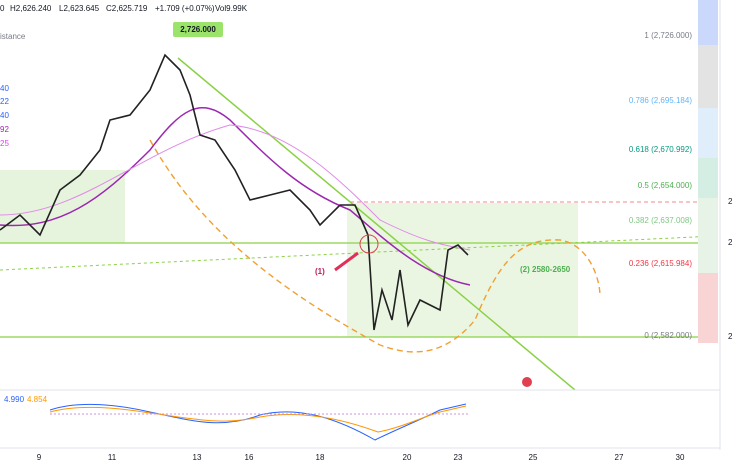 Image resolution: width=733 pixels, height=465 pixels. I want to click on osc-value: 4.990, so click(14, 399).